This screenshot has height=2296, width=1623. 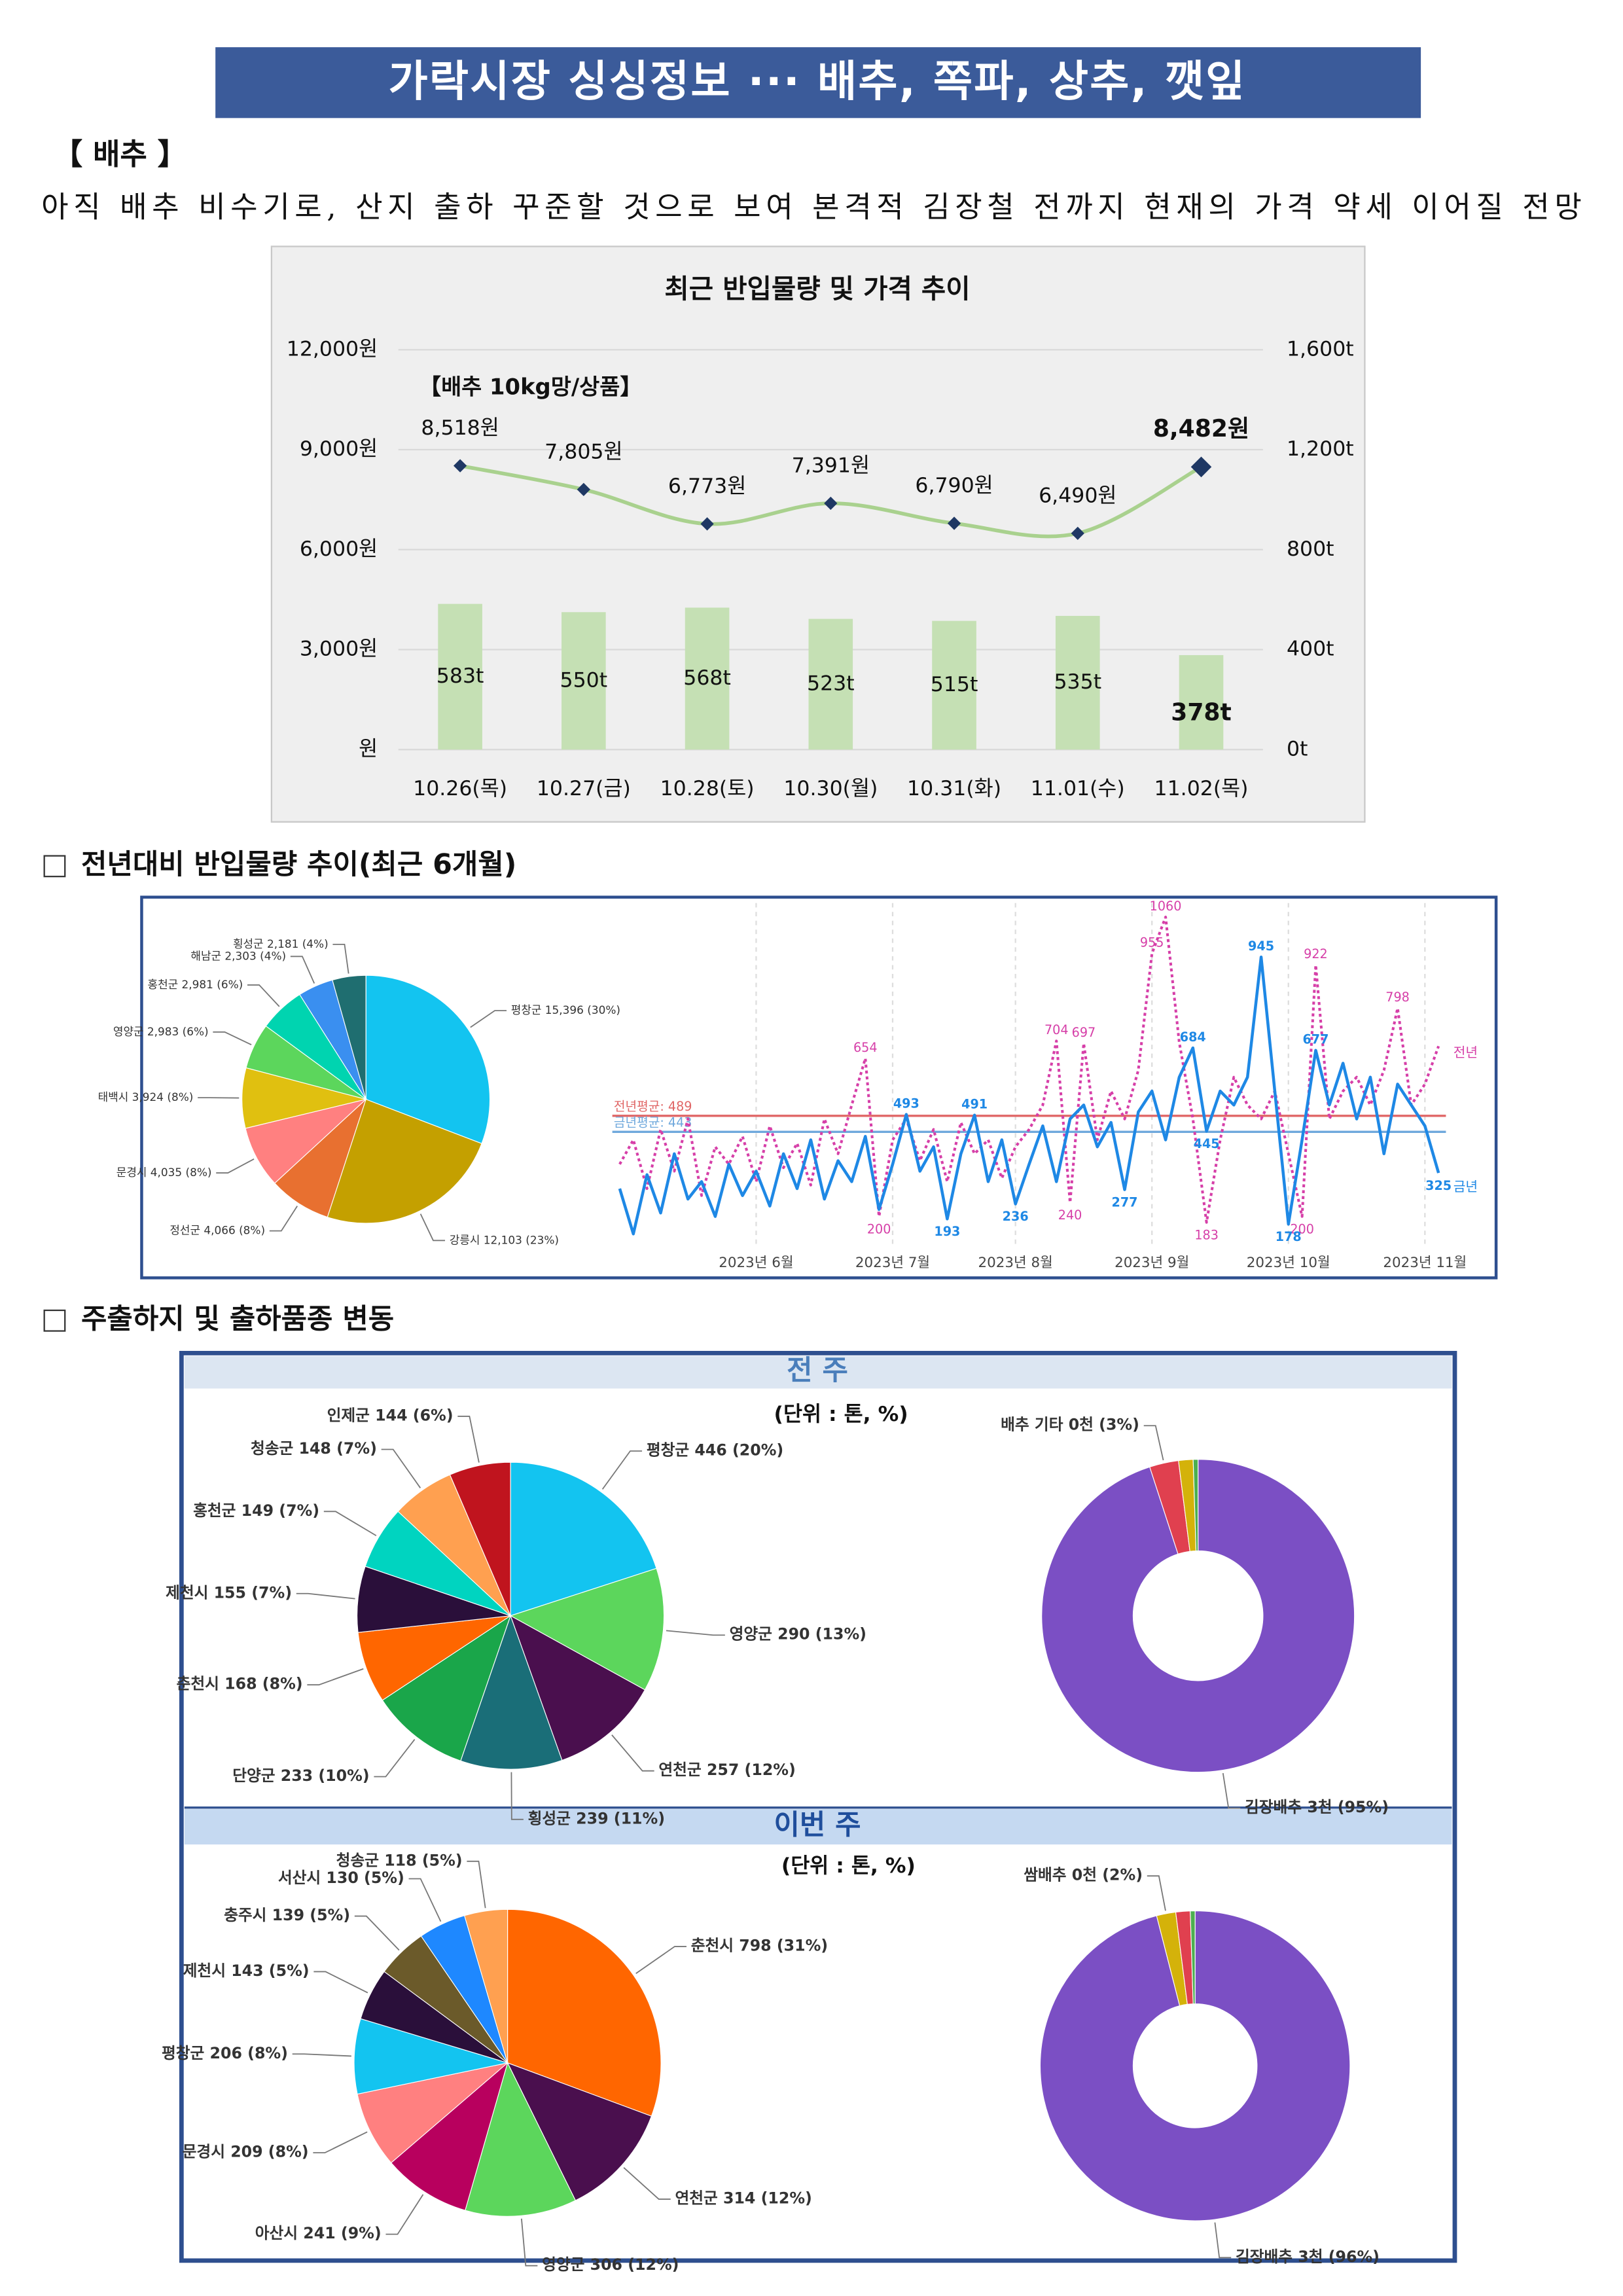 I want to click on data-label: 654, so click(x=865, y=1047).